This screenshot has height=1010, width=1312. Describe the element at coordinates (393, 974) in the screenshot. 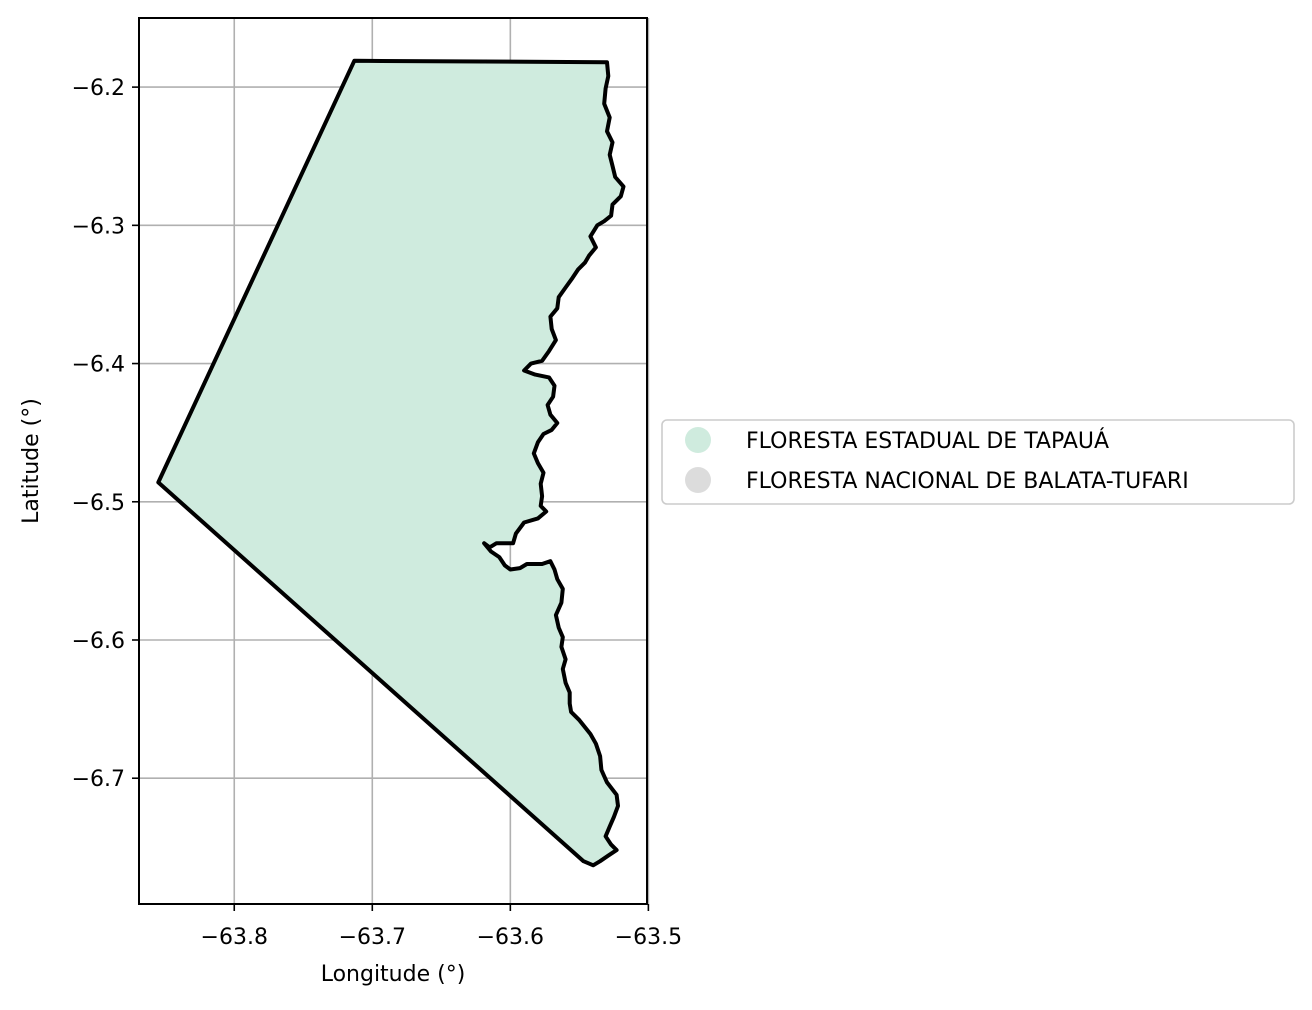

I see `x-axis-label: Longitude (°)` at that location.